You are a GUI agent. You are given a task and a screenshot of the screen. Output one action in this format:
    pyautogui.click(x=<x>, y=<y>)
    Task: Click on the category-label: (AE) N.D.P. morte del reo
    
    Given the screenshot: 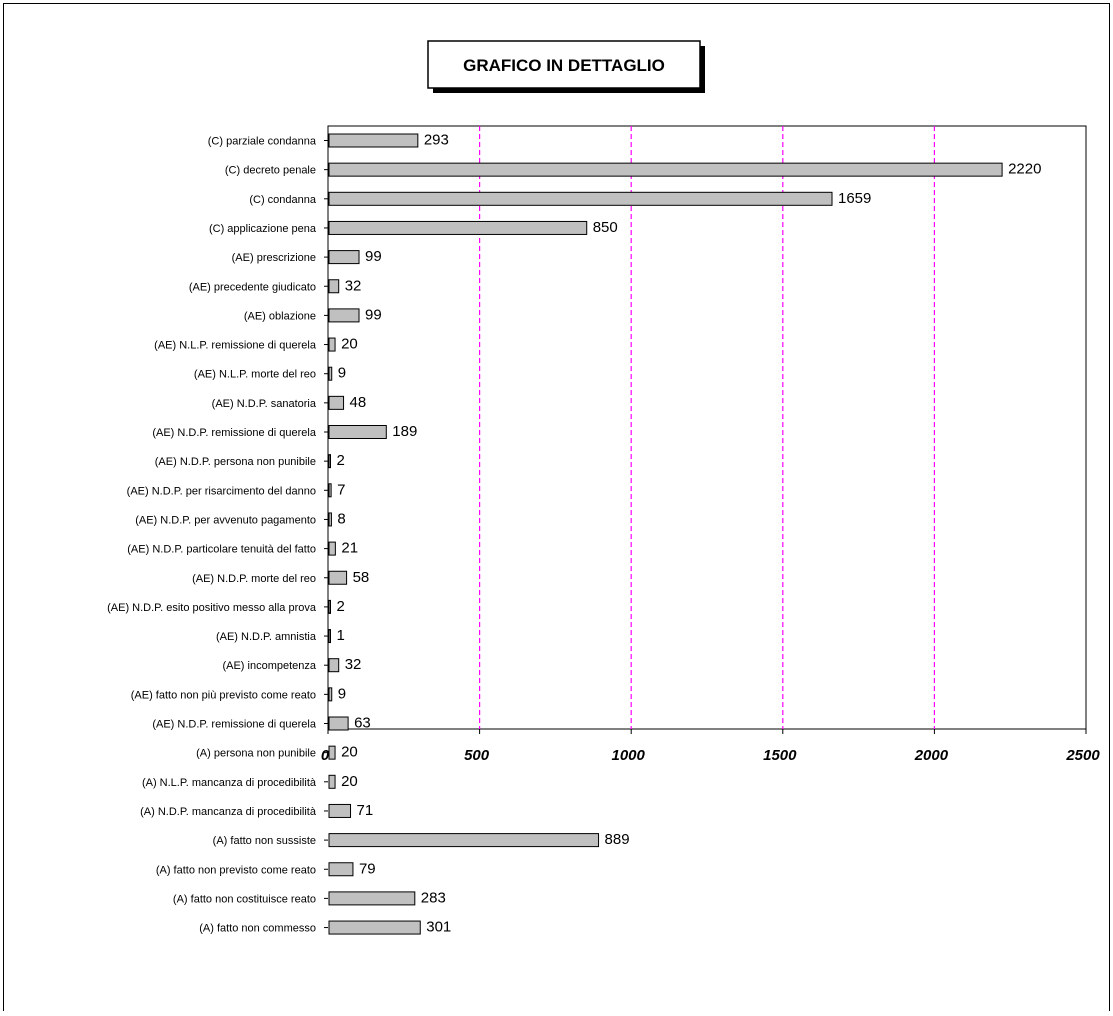 What is the action you would take?
    pyautogui.click(x=254, y=579)
    